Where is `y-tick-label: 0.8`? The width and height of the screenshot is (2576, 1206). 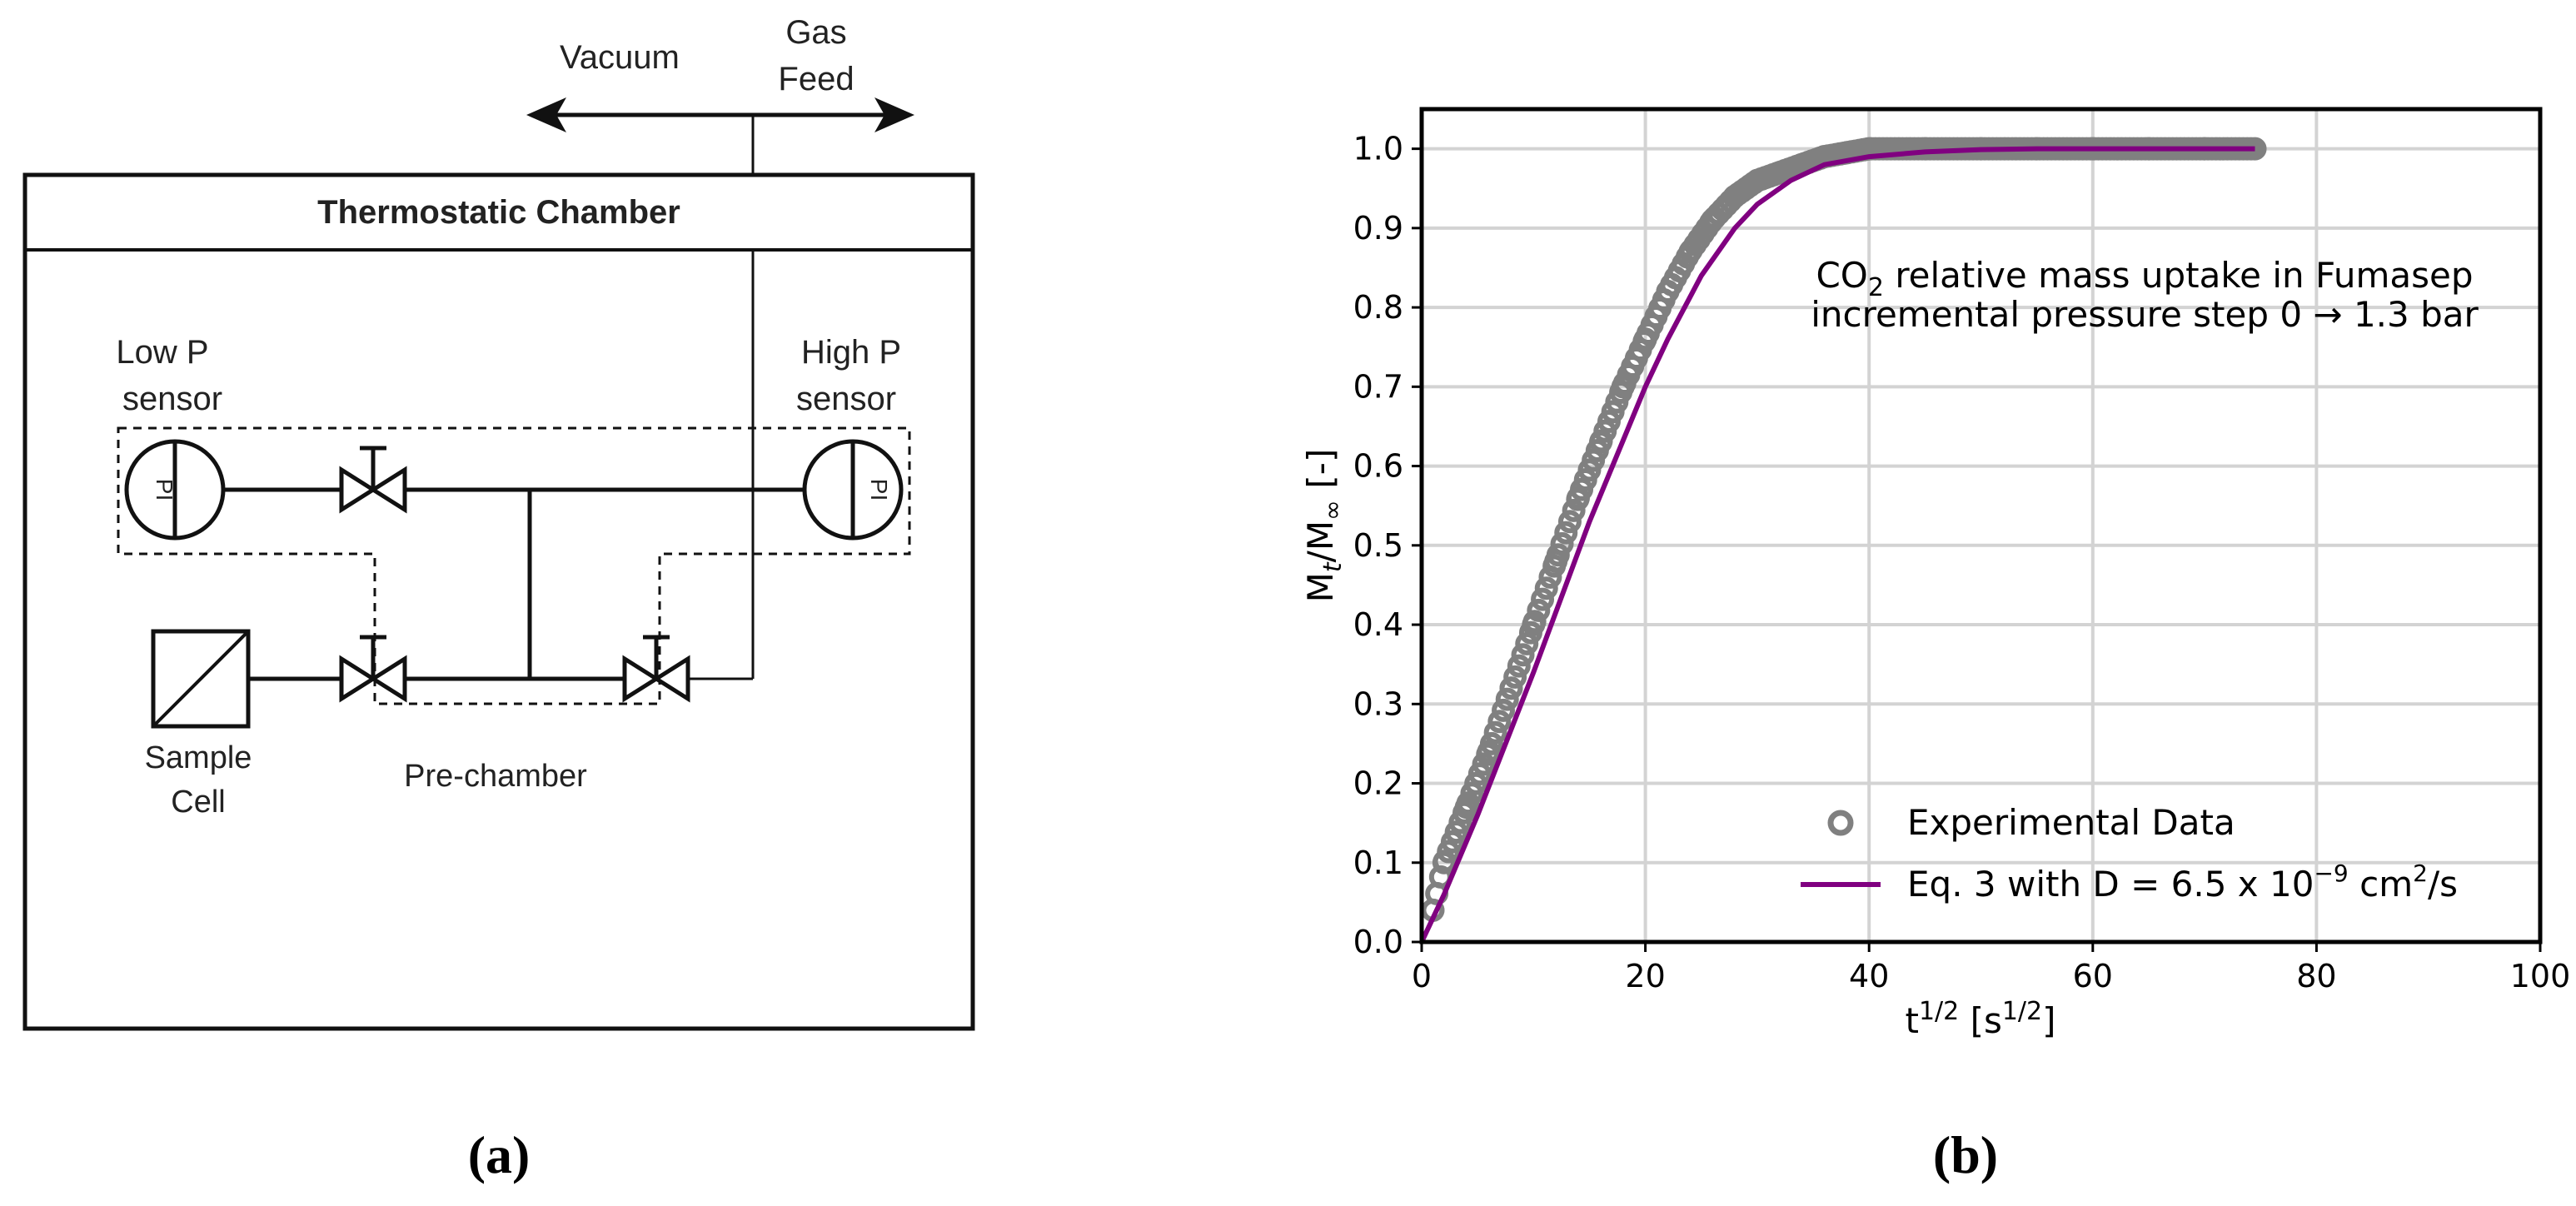 y-tick-label: 0.8 is located at coordinates (1378, 308).